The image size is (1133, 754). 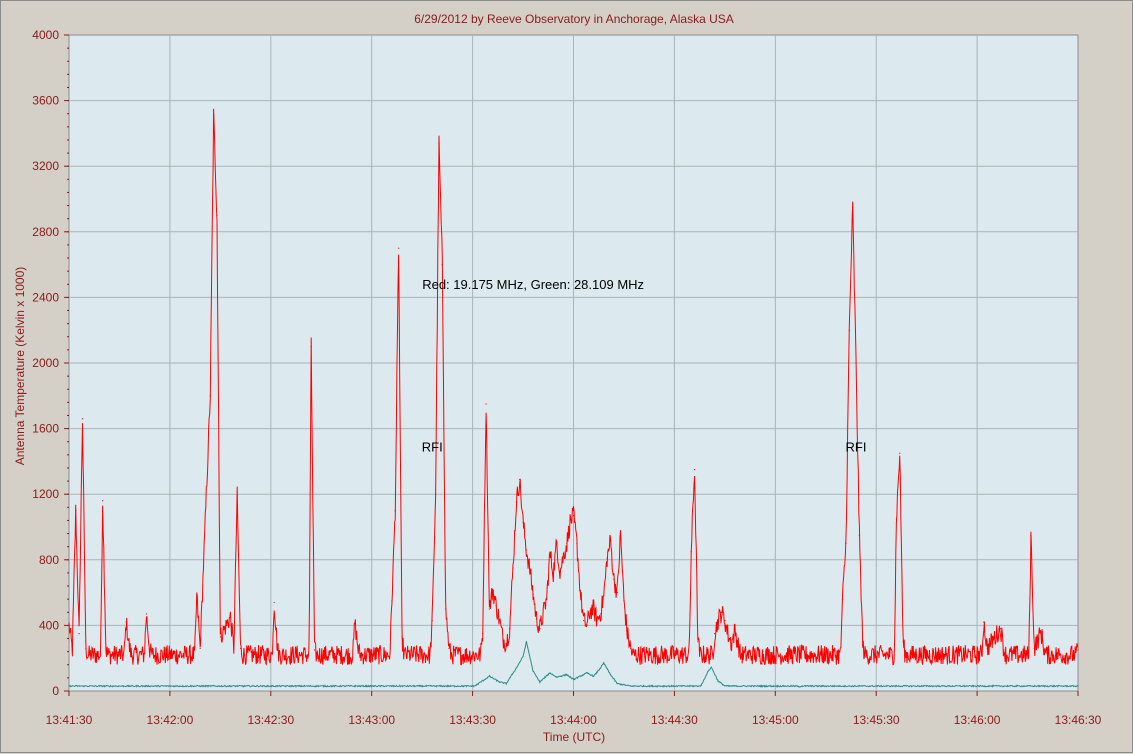 What do you see at coordinates (674, 720) in the screenshot?
I see `x-tick-label: 13:44:30` at bounding box center [674, 720].